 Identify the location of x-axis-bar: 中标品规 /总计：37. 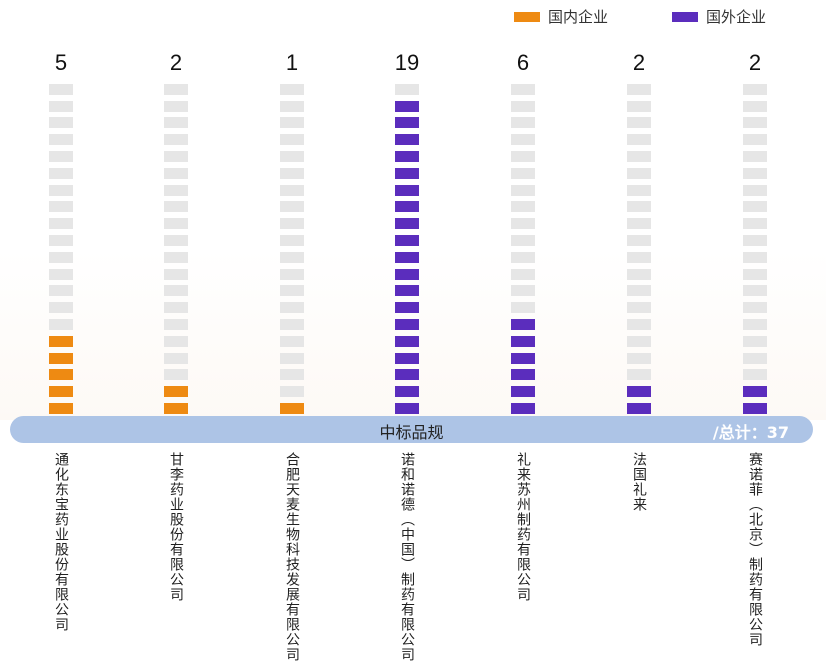
(411, 429).